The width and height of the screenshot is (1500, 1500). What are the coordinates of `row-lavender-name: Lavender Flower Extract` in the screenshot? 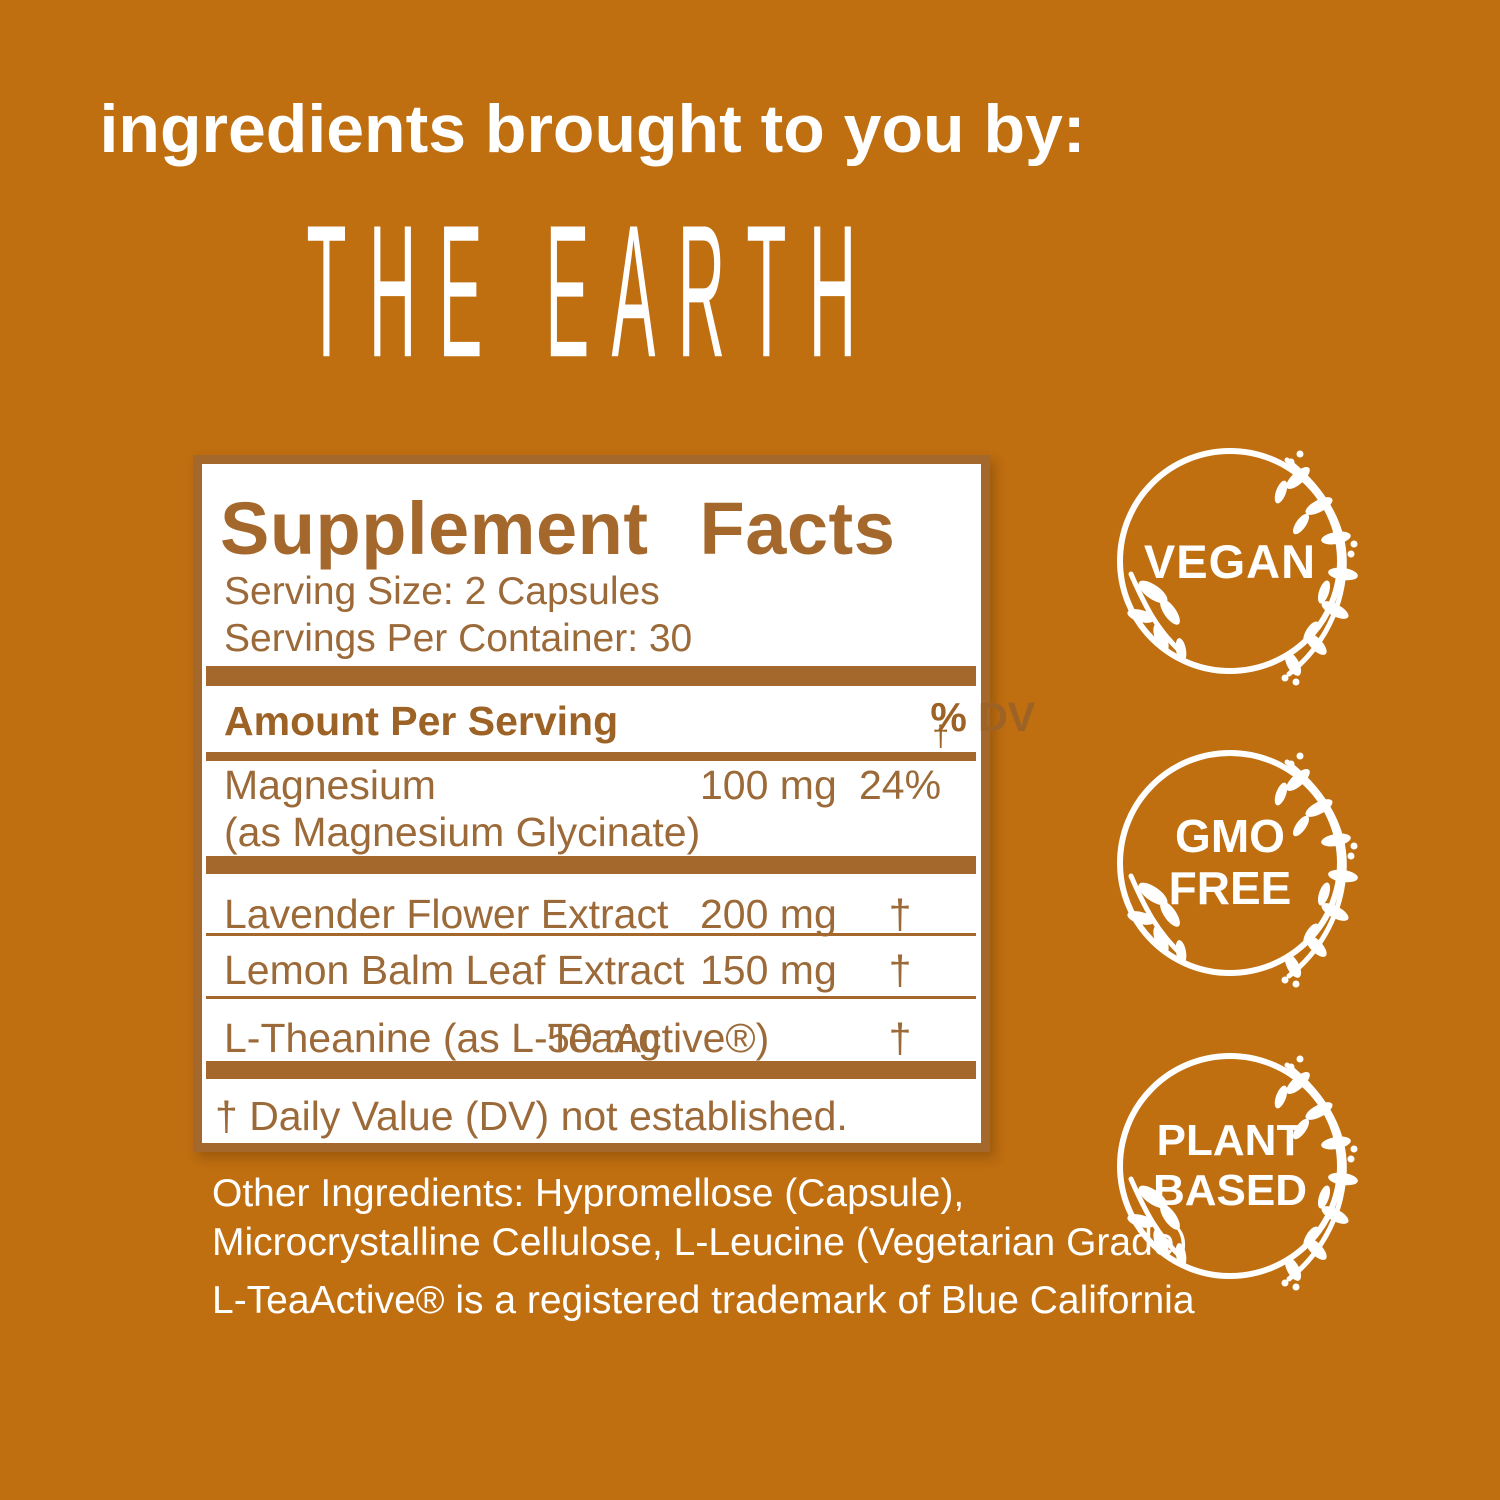 It's located at (446, 914).